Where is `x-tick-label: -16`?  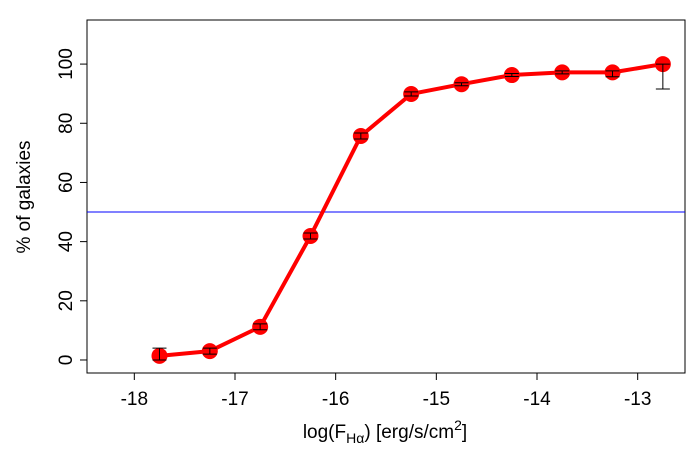
x-tick-label: -16 is located at coordinates (335, 399).